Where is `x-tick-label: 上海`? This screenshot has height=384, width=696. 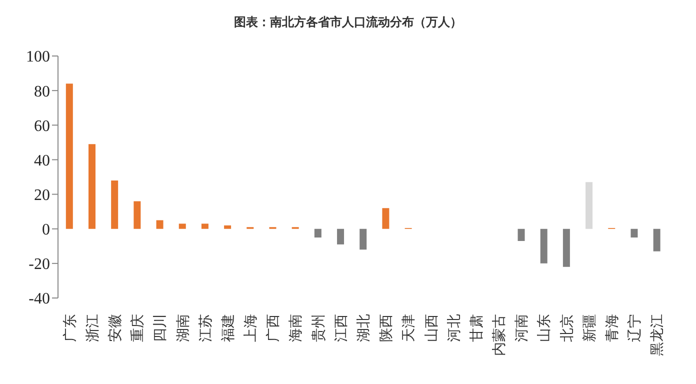
x-tick-label: 上海 is located at coordinates (251, 328).